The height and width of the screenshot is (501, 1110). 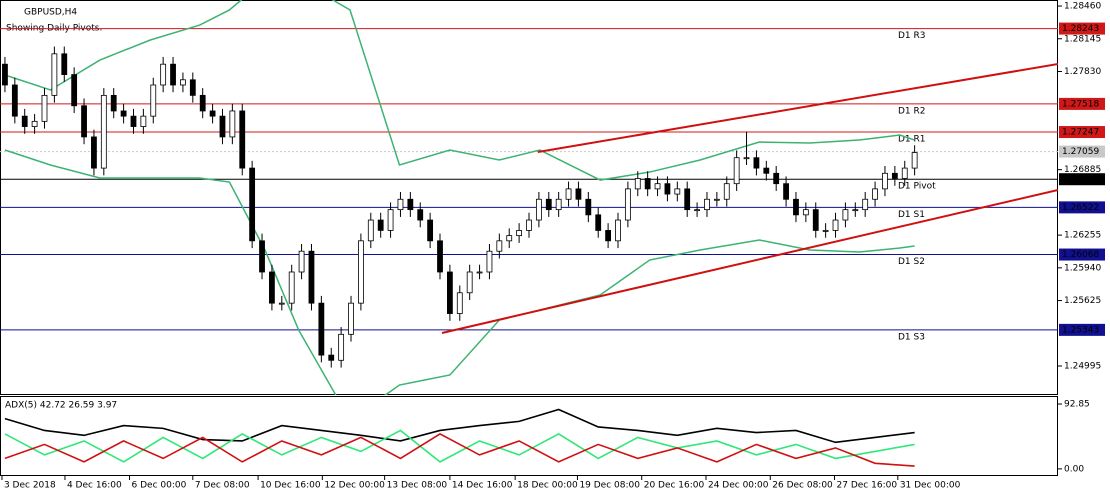 What do you see at coordinates (911, 337) in the screenshot?
I see `pivot-name: D1 S3` at bounding box center [911, 337].